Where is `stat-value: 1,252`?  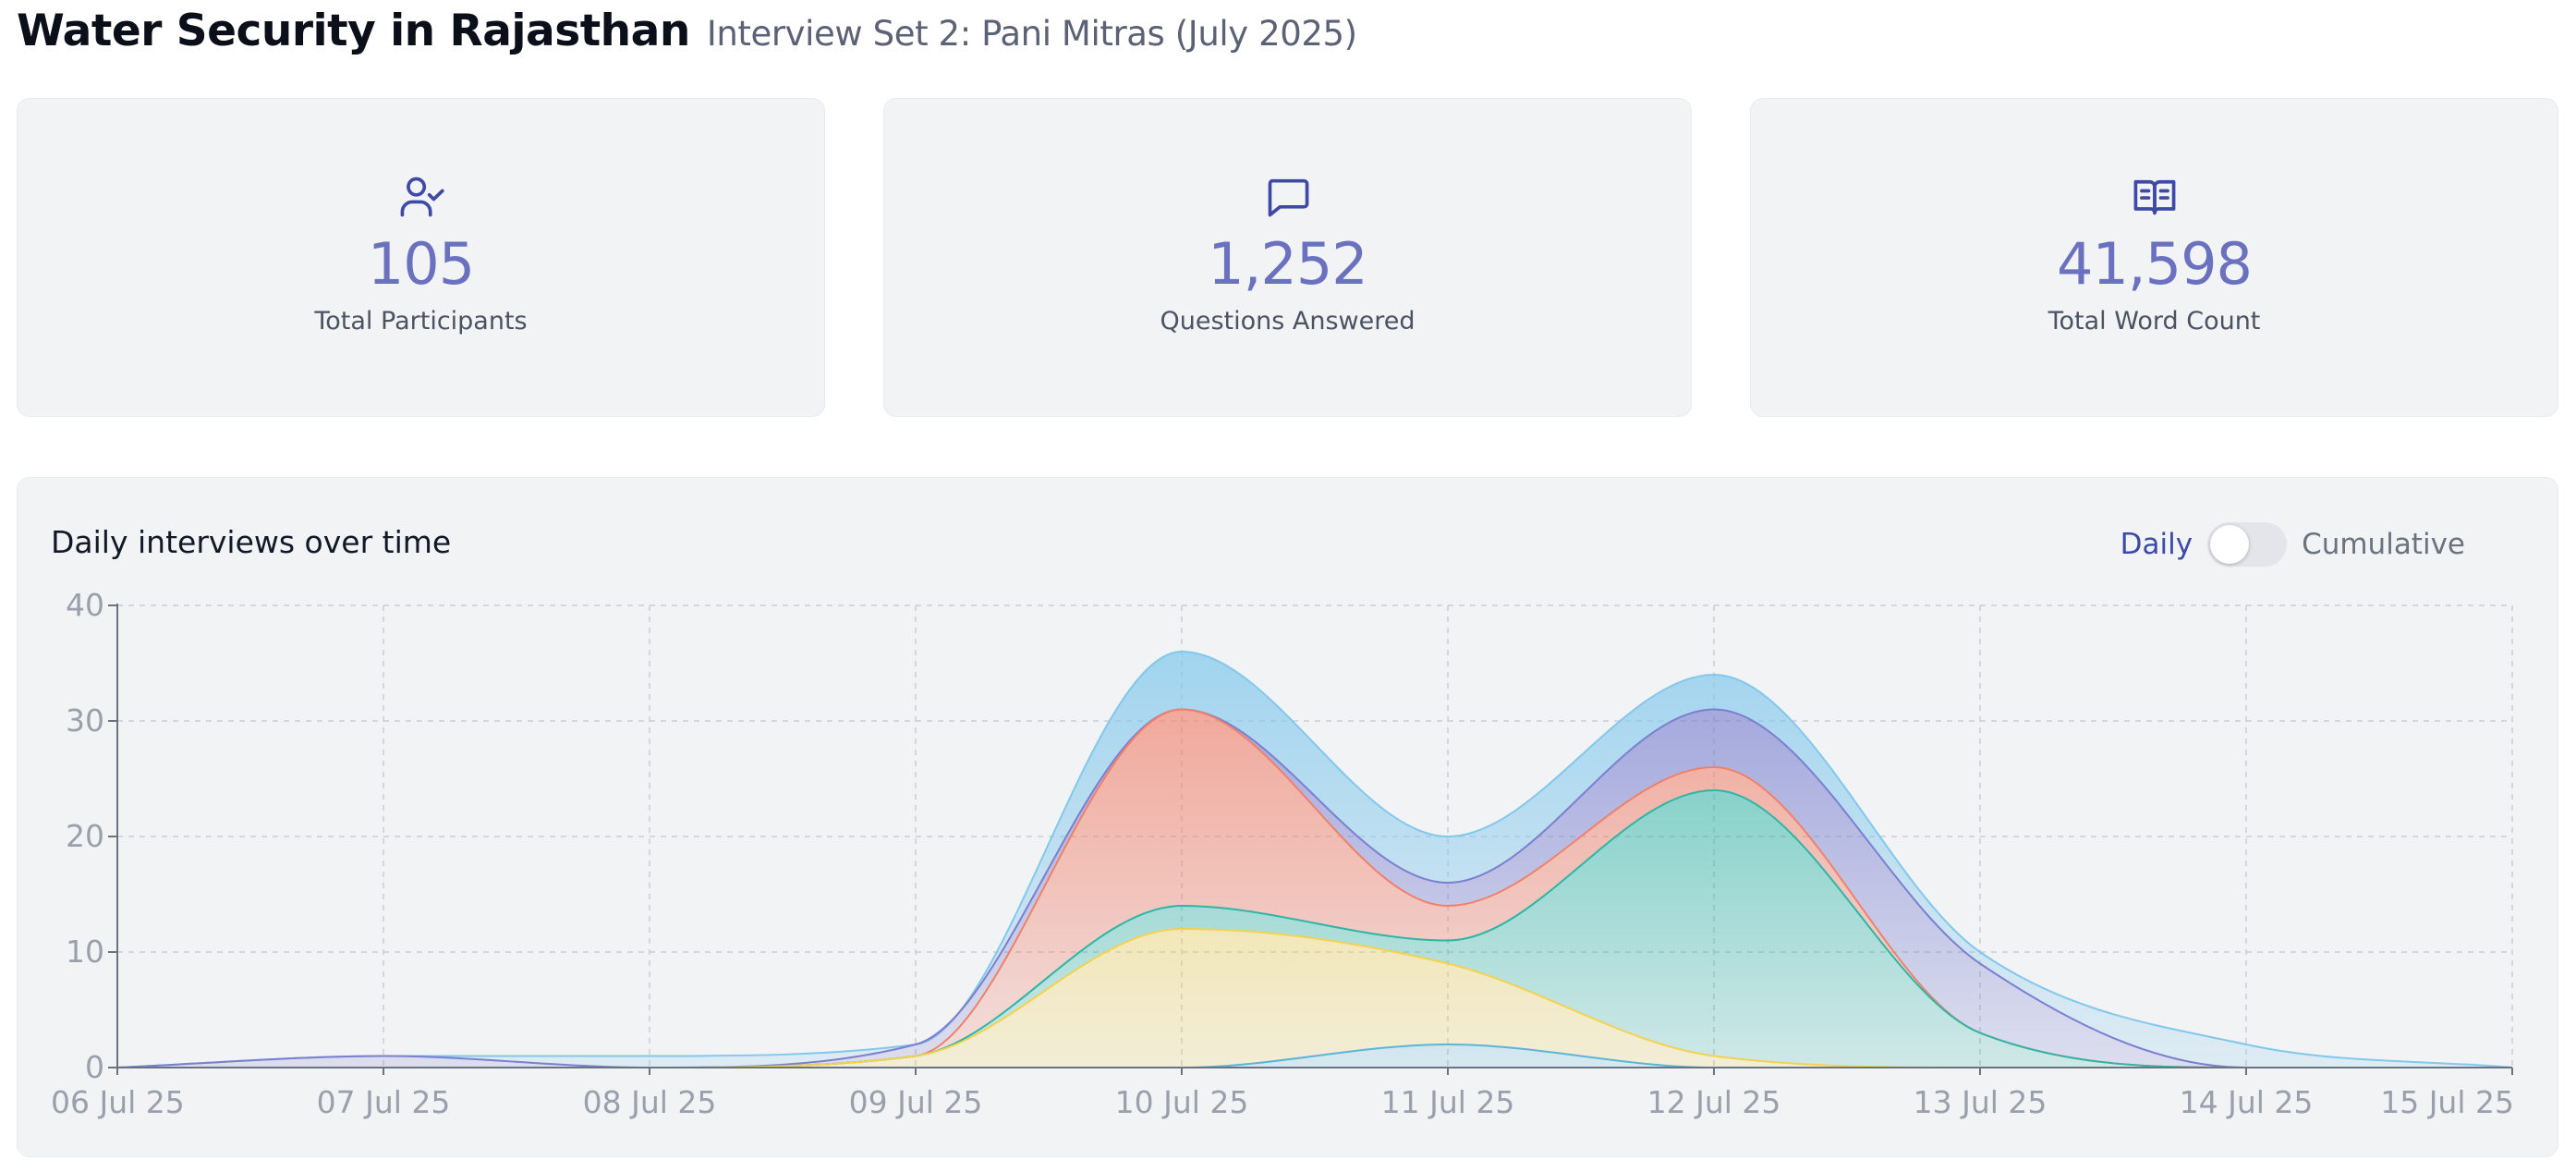 stat-value: 1,252 is located at coordinates (1288, 264).